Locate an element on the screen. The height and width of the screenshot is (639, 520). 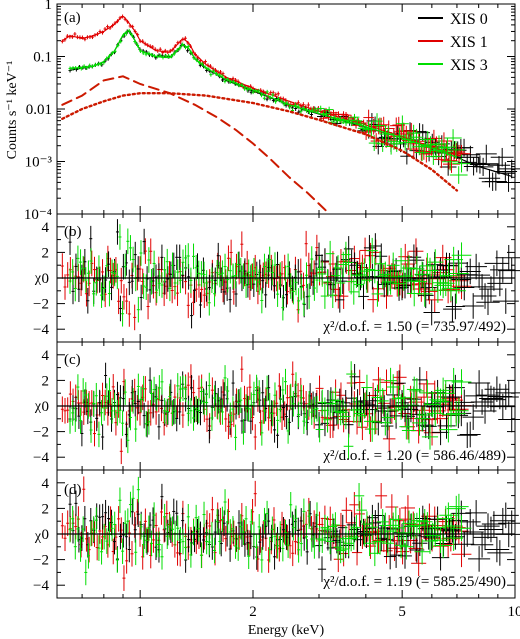
x-axis-label: Energy (keV) is located at coordinates (286, 630).